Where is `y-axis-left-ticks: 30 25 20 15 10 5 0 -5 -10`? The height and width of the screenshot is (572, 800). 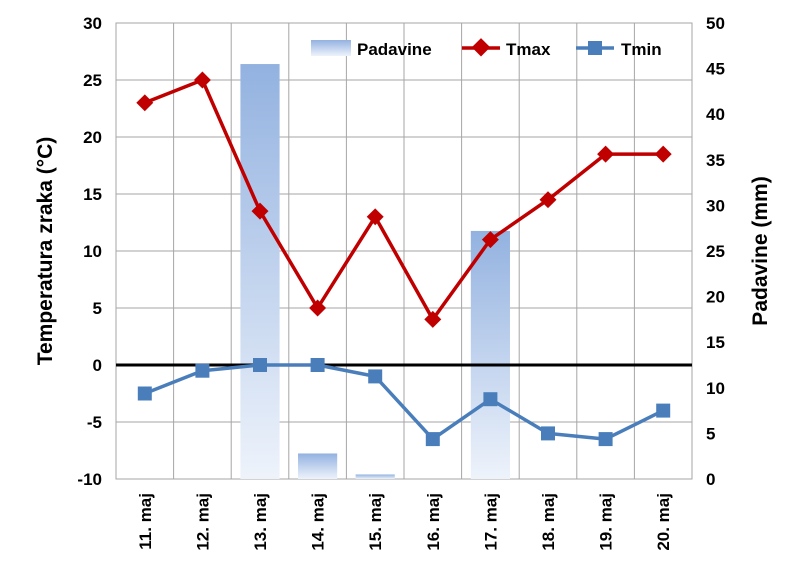 y-axis-left-ticks: 30 25 20 15 10 5 0 -5 -10 is located at coordinates (89, 251).